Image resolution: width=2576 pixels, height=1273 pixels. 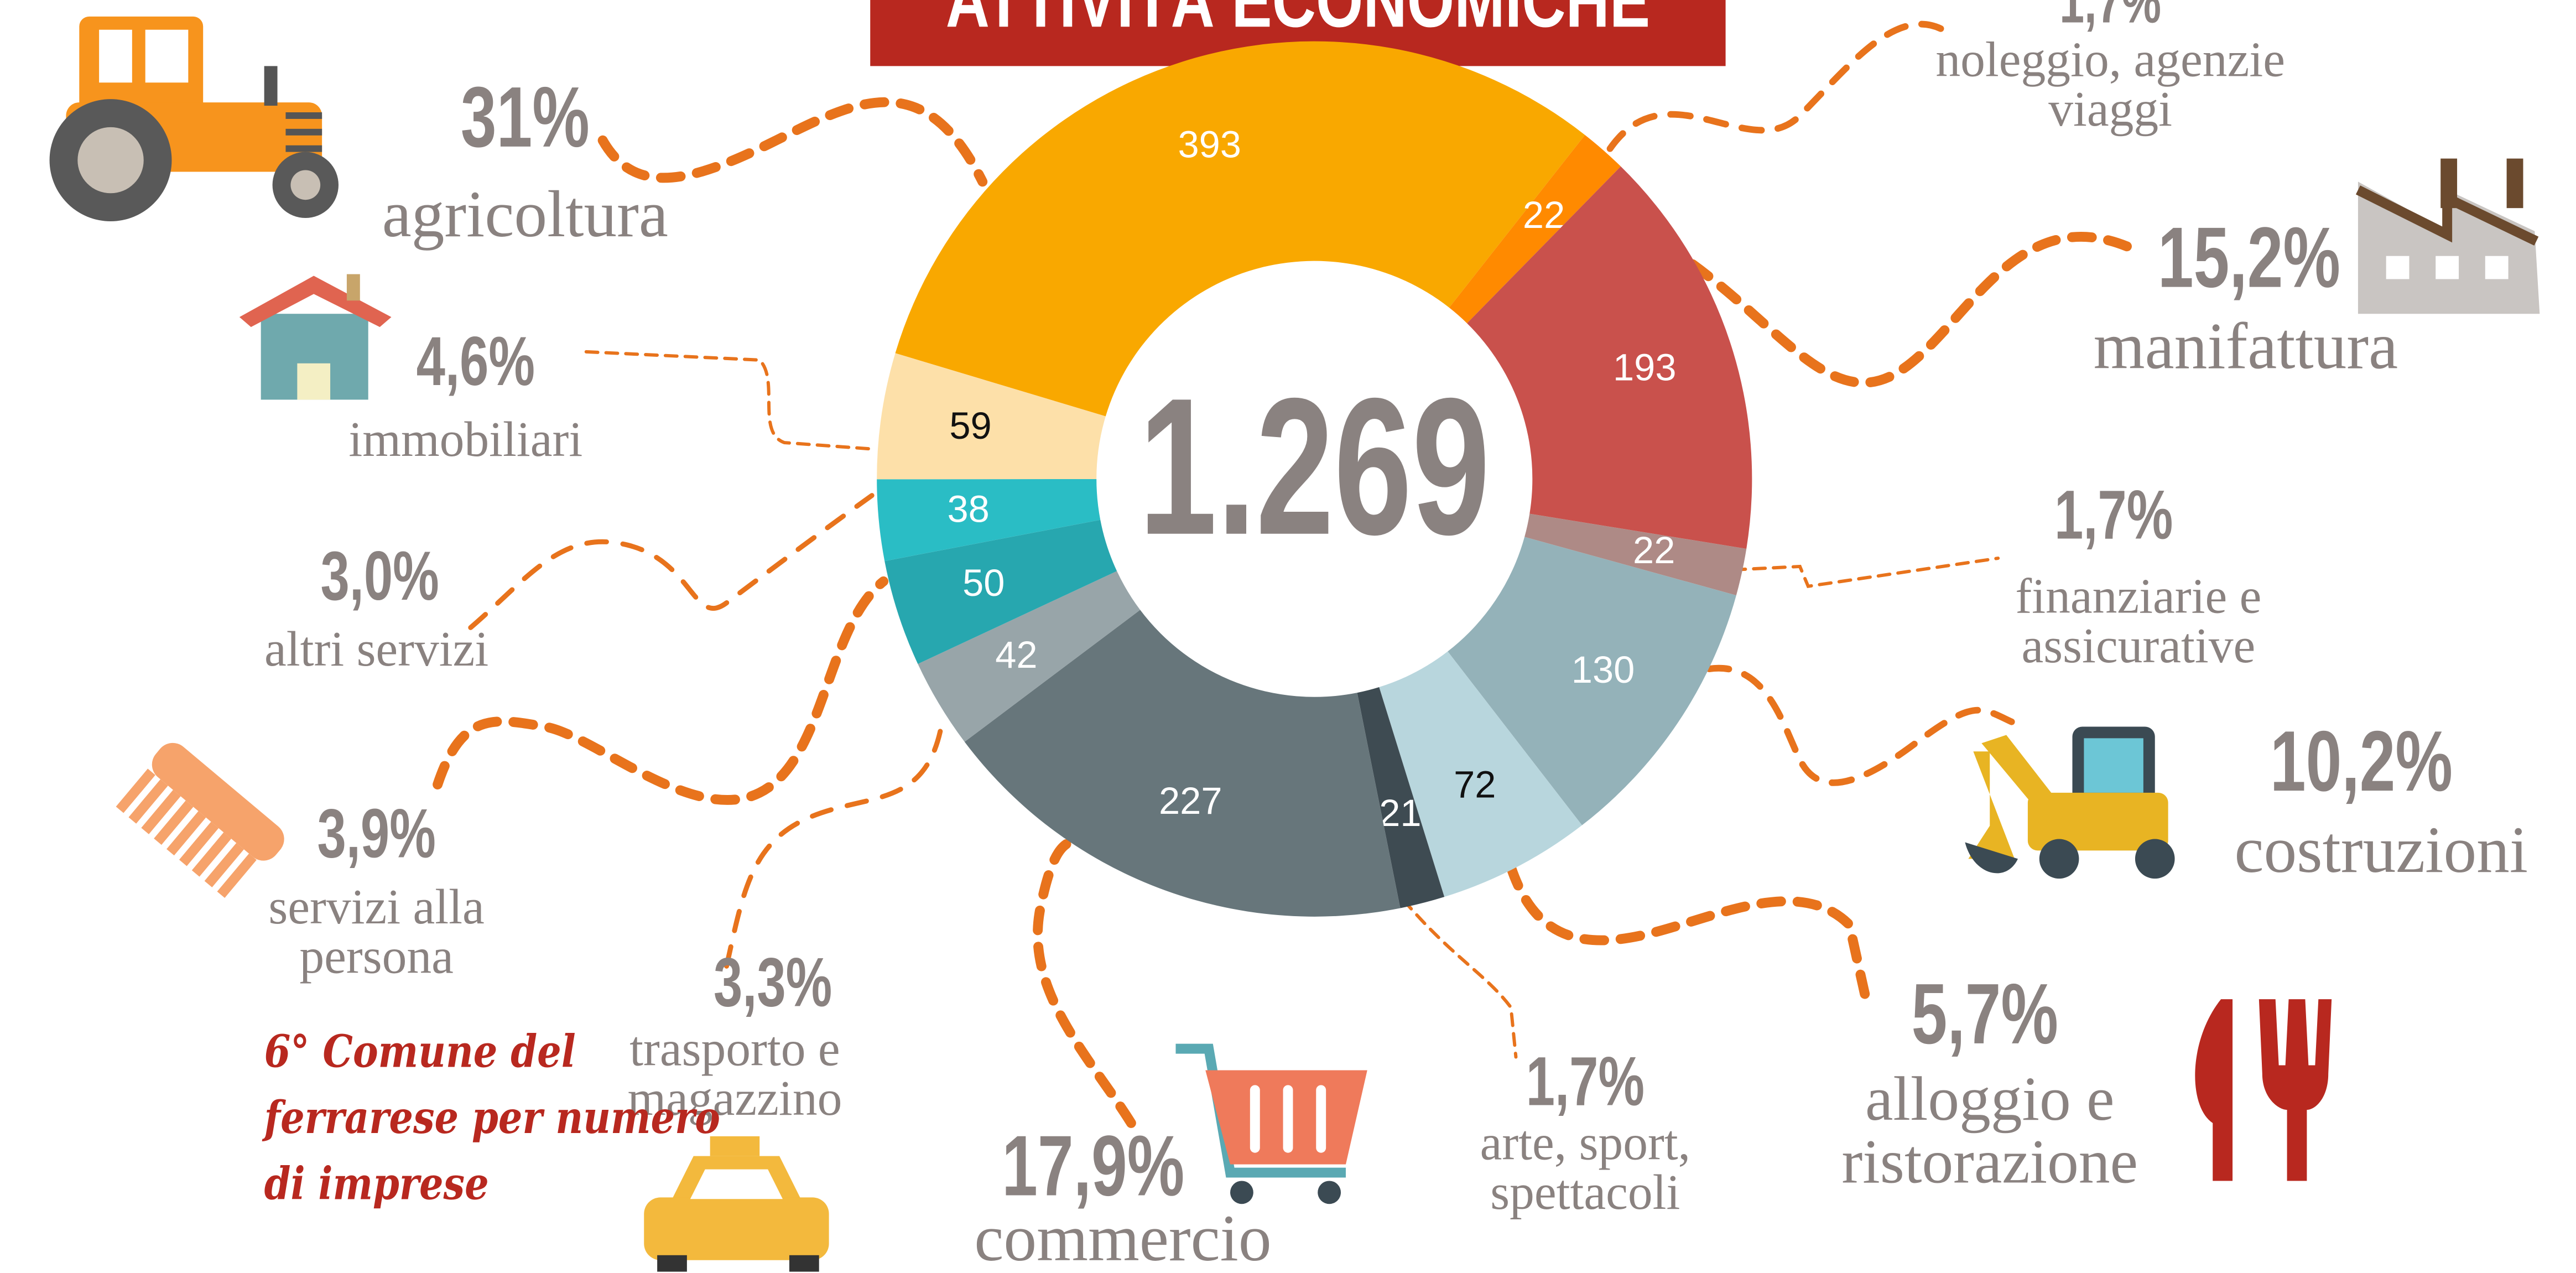 I want to click on slice-label: 50, so click(x=984, y=583).